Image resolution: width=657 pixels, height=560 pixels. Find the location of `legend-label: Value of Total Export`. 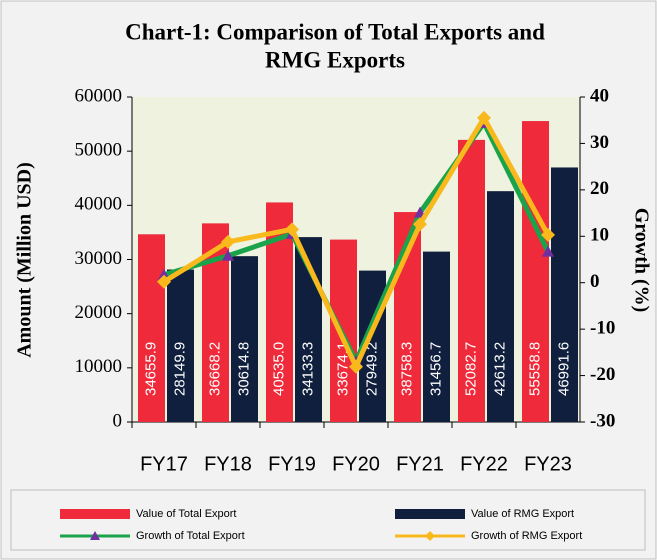

legend-label: Value of Total Export is located at coordinates (186, 514).